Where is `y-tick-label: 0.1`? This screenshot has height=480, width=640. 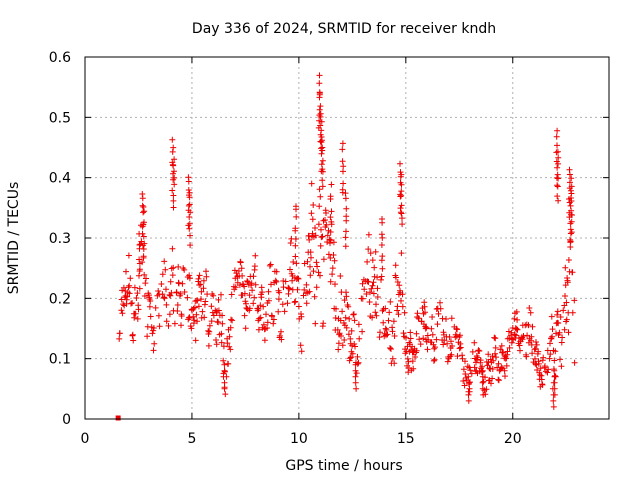 y-tick-label: 0.1 is located at coordinates (60, 360).